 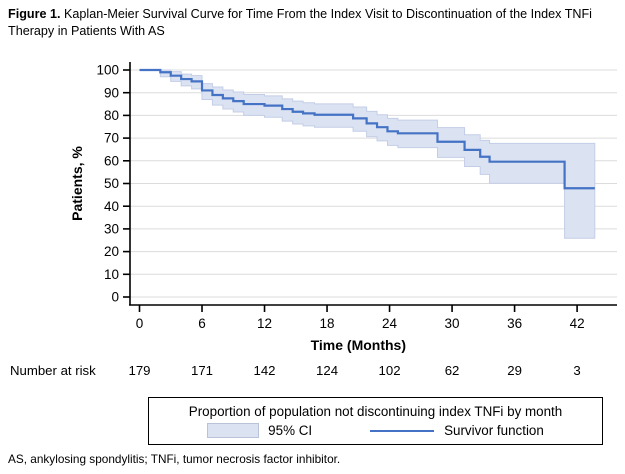 I want to click on svg-text: 12, so click(x=264, y=323).